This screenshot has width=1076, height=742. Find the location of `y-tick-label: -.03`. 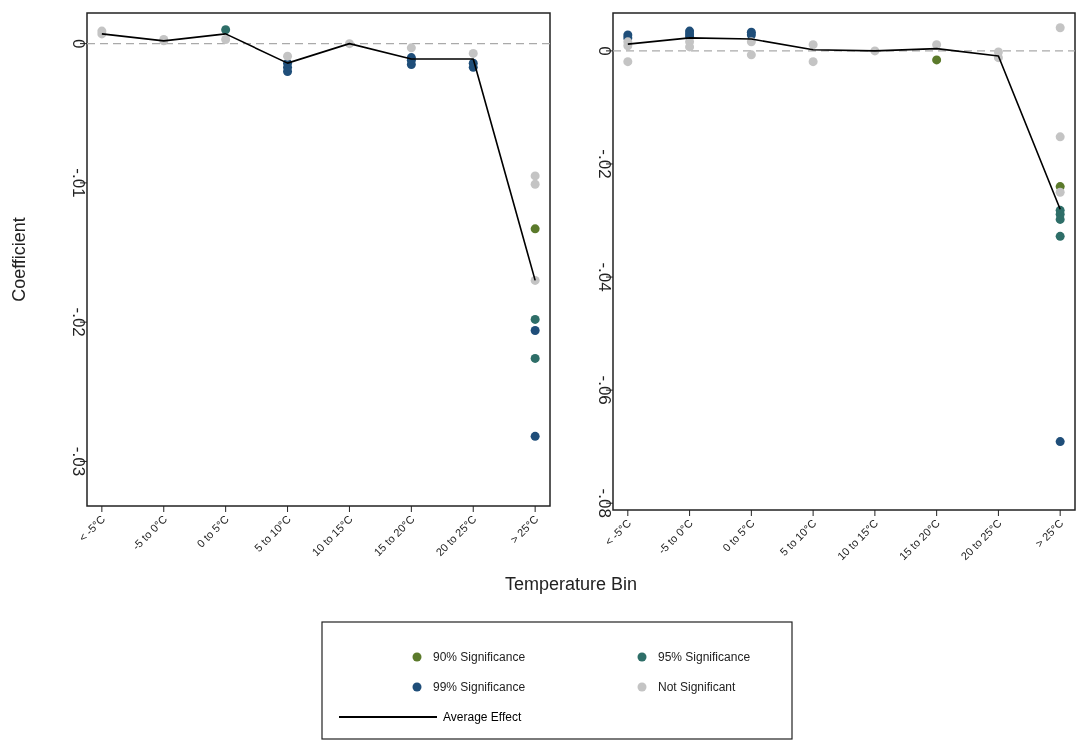

y-tick-label: -.03 is located at coordinates (78, 461).